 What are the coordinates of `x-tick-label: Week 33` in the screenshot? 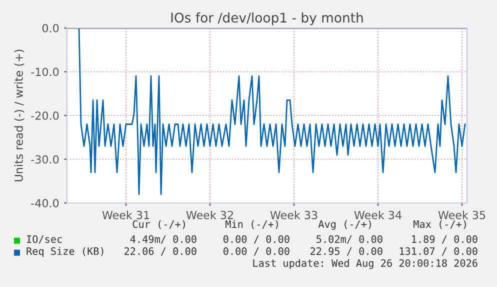 It's located at (294, 215).